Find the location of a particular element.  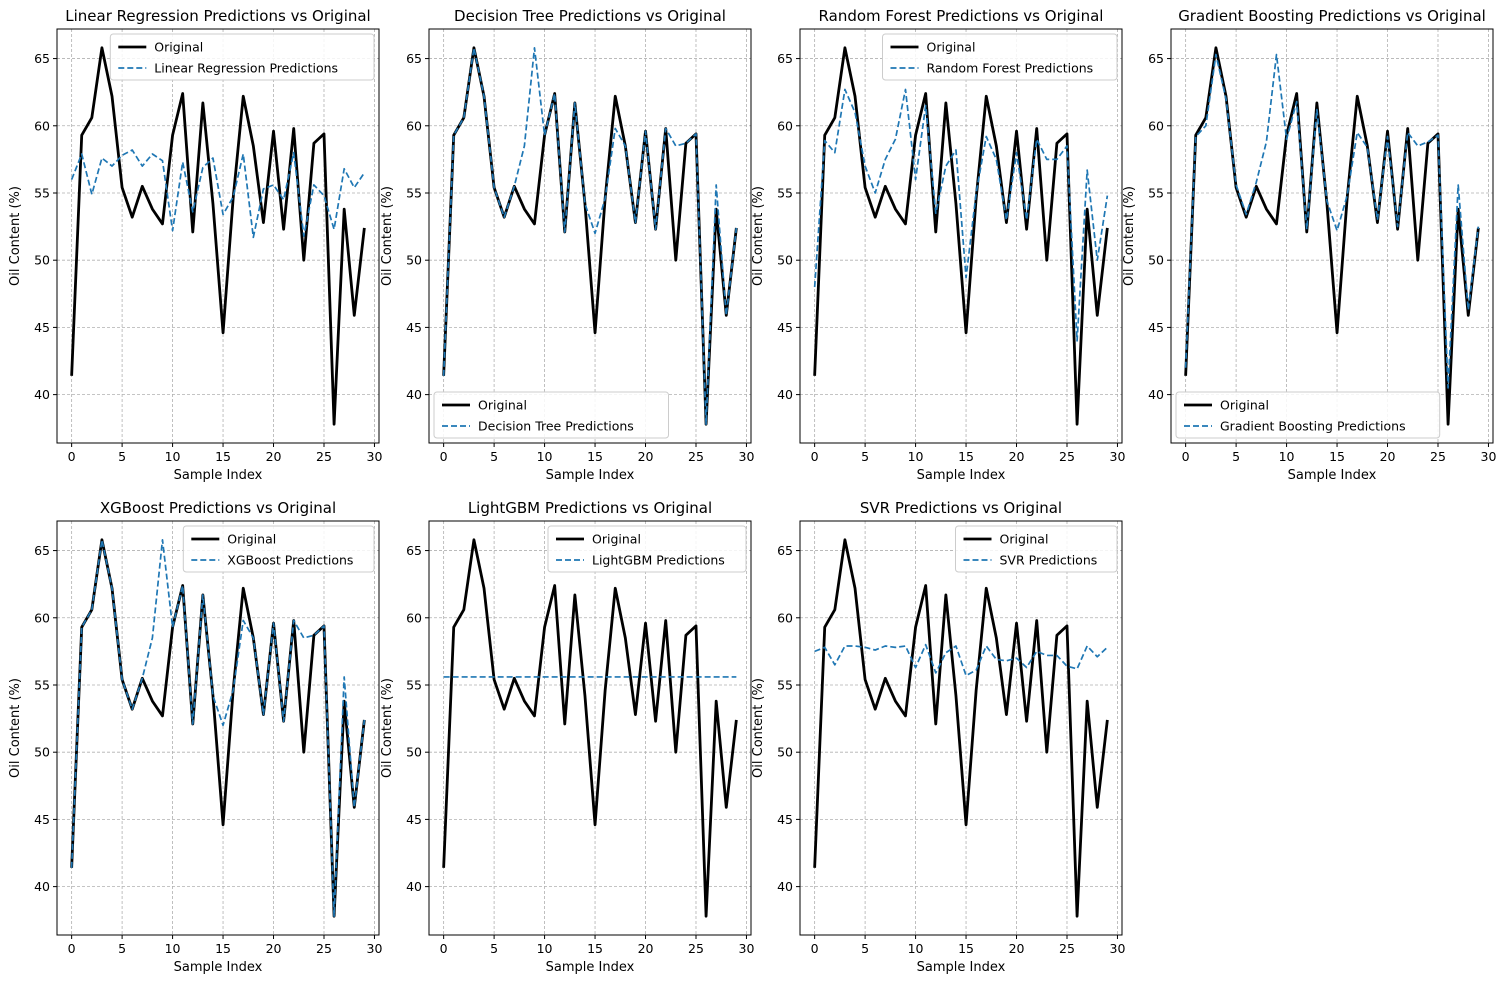

legend: Original XGBoost Predictions is located at coordinates (278, 549).